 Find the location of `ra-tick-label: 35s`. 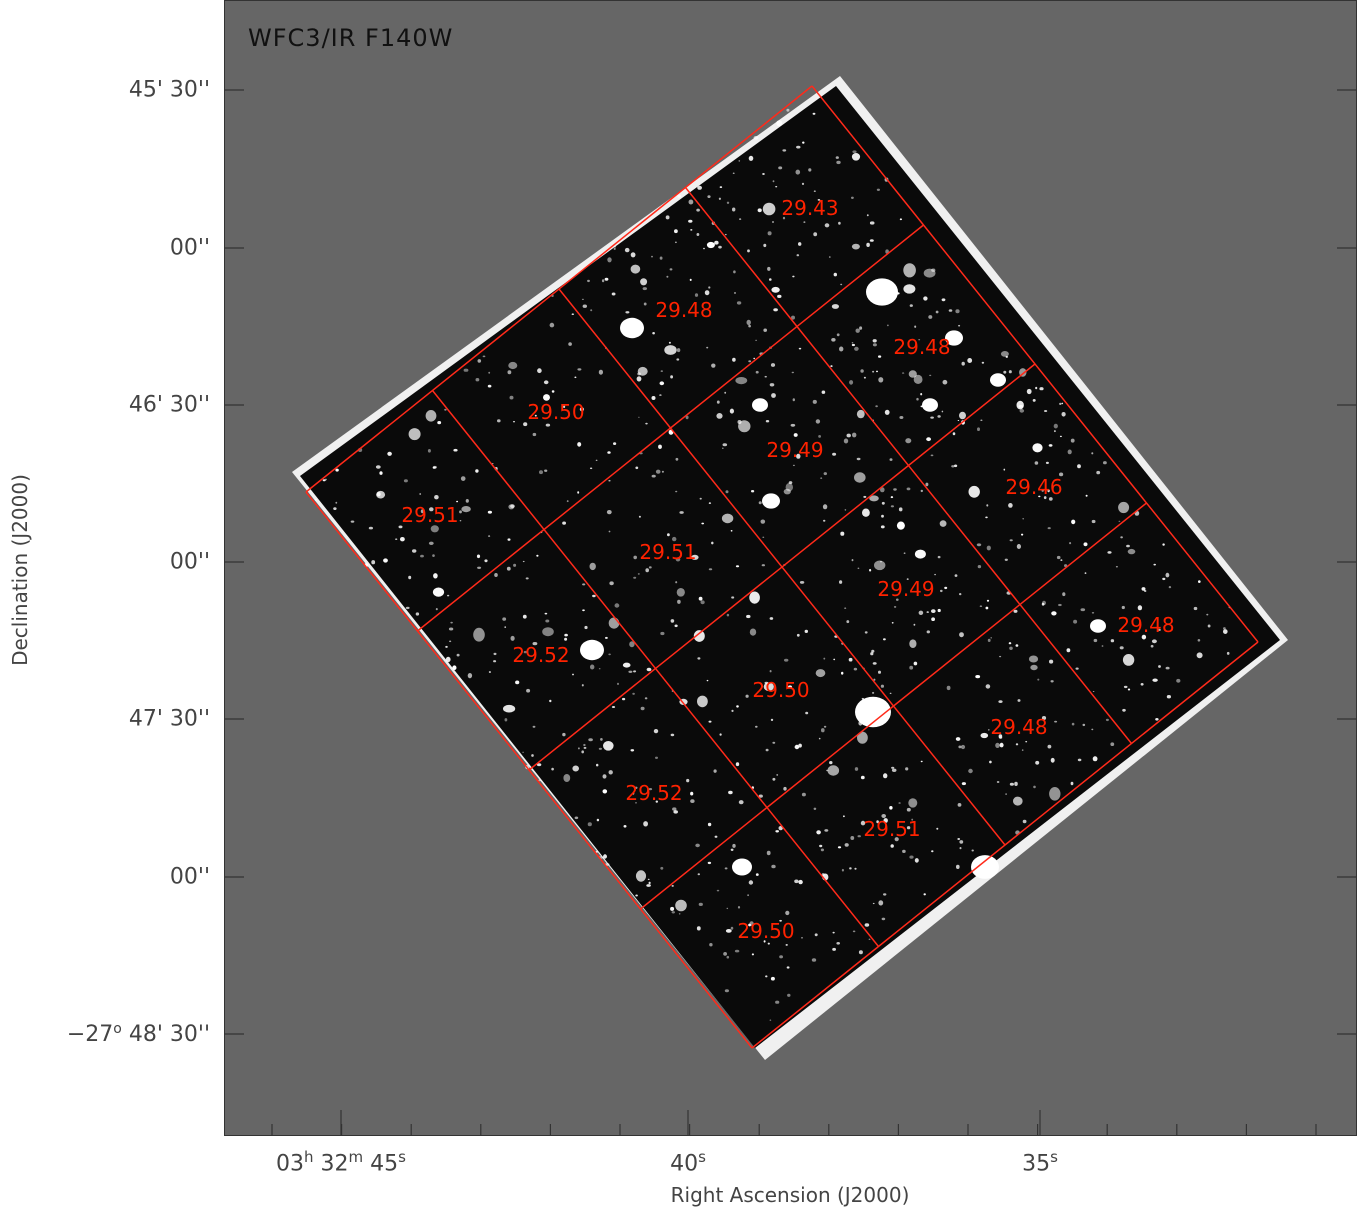

ra-tick-label: 35s is located at coordinates (1040, 1162).